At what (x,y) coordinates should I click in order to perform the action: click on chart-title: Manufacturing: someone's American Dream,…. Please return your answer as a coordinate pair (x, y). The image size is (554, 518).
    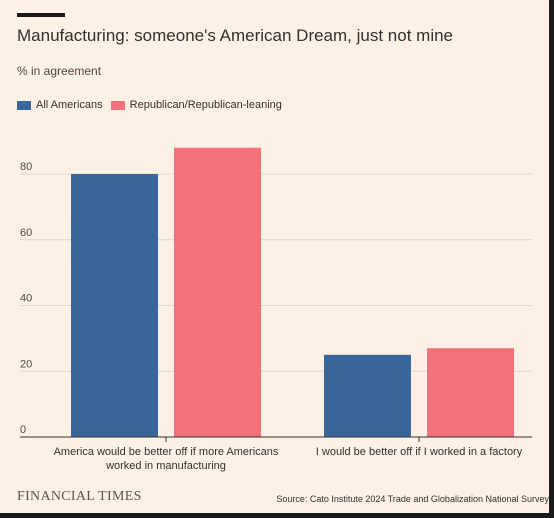
    Looking at the image, I should click on (235, 35).